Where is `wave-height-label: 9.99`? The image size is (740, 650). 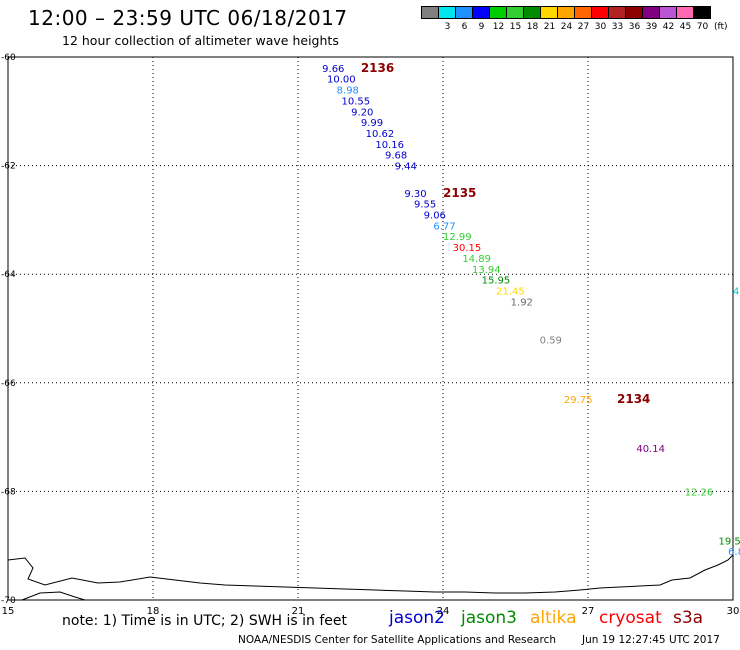
wave-height-label: 9.99 is located at coordinates (372, 123).